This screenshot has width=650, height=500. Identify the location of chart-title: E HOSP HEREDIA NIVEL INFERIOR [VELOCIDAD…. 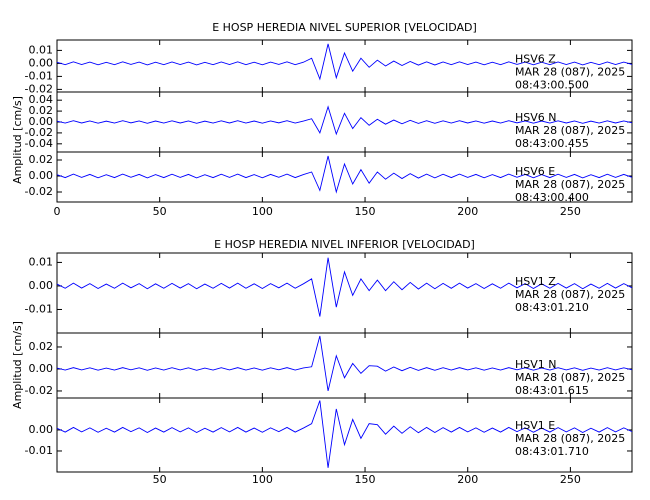
(344, 244).